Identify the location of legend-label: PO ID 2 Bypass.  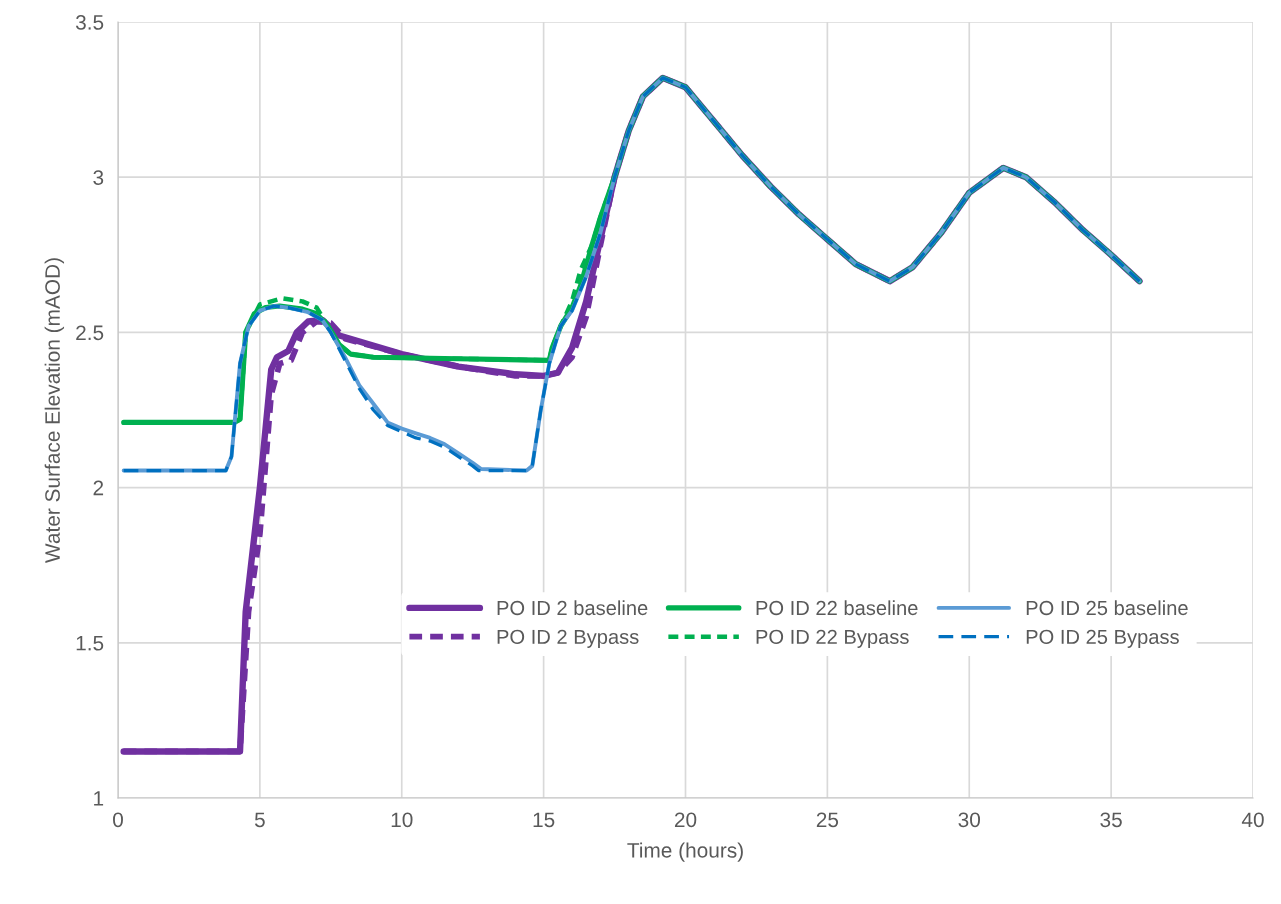
(568, 638).